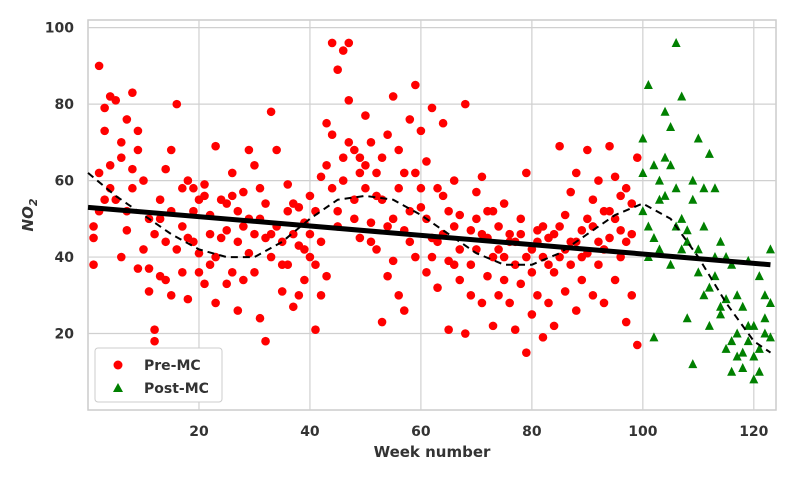  I want to click on x-axis-title: Week number, so click(432, 452).